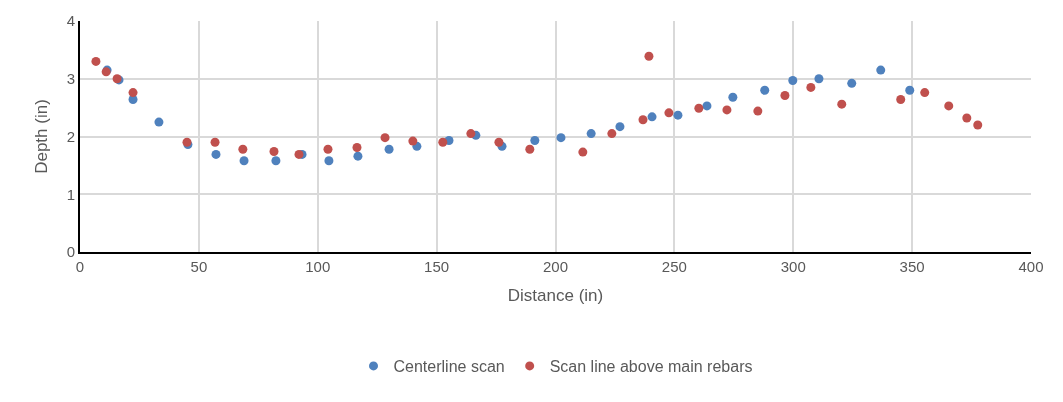 This screenshot has height=402, width=1063. What do you see at coordinates (437, 266) in the screenshot?
I see `x-tick-label: 150` at bounding box center [437, 266].